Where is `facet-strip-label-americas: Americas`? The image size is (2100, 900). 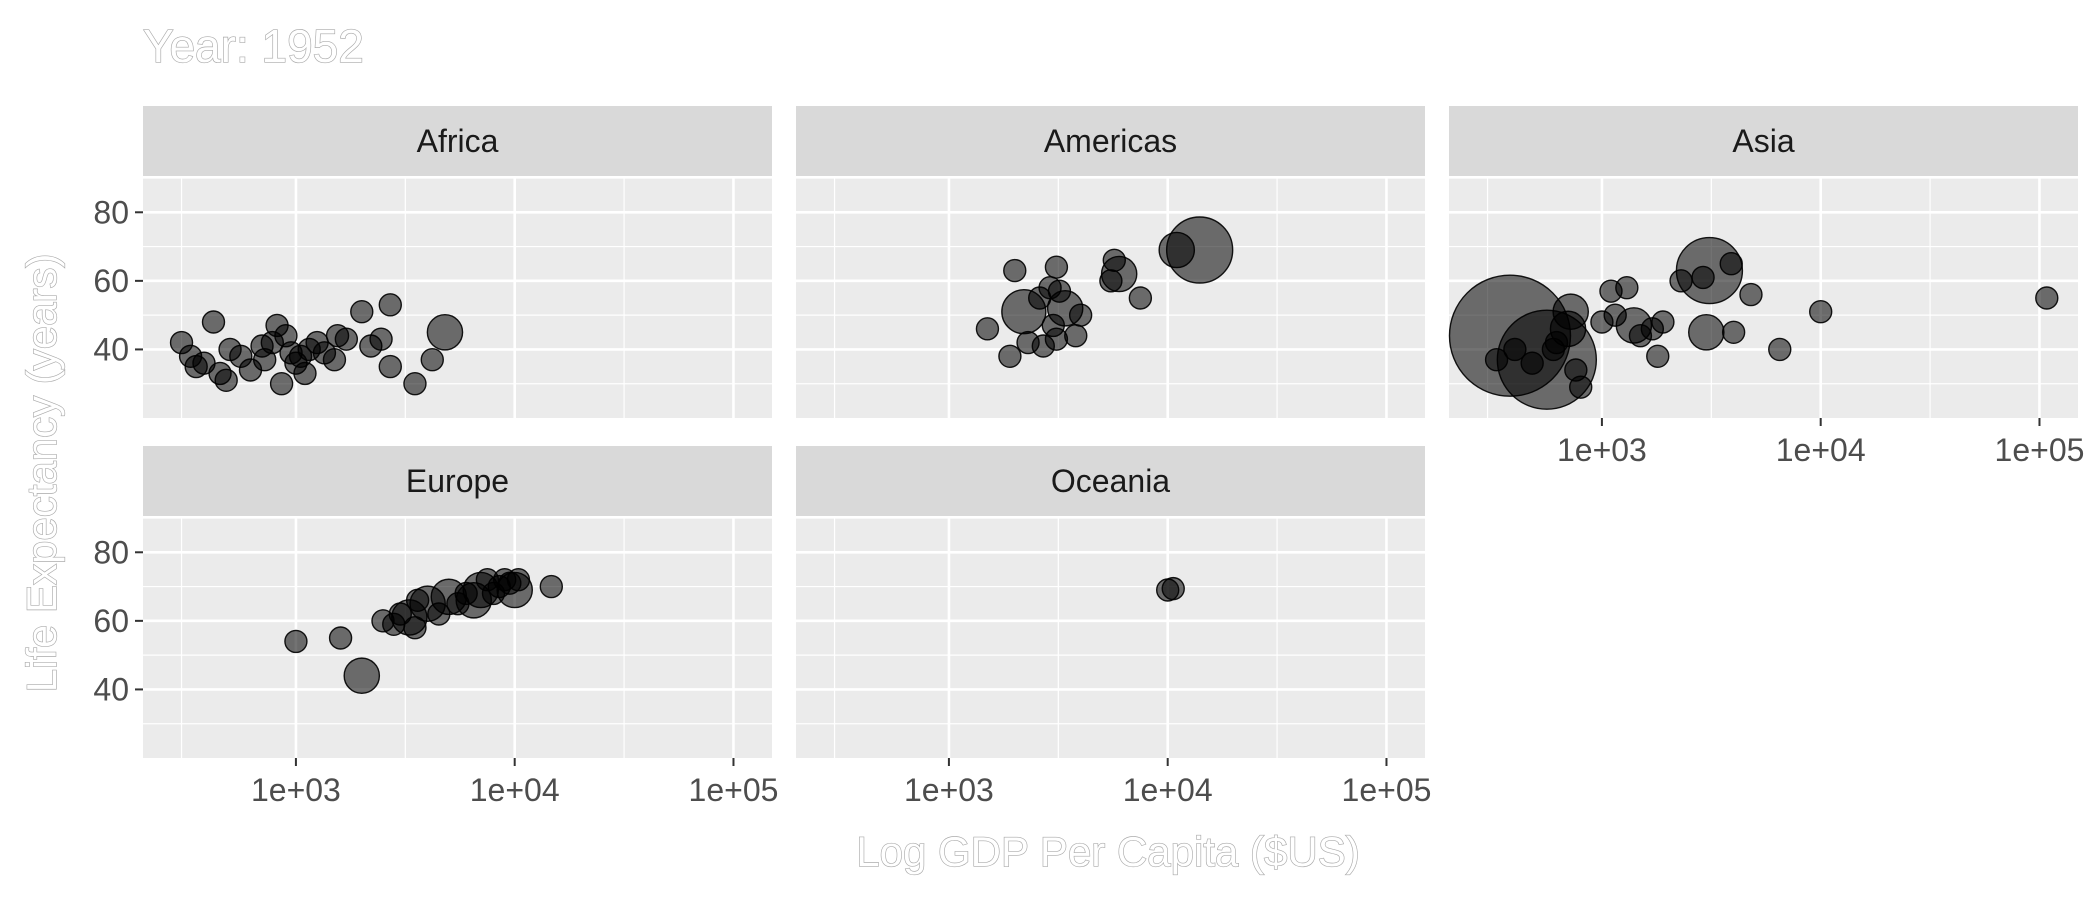
facet-strip-label-americas: Americas is located at coordinates (1110, 141).